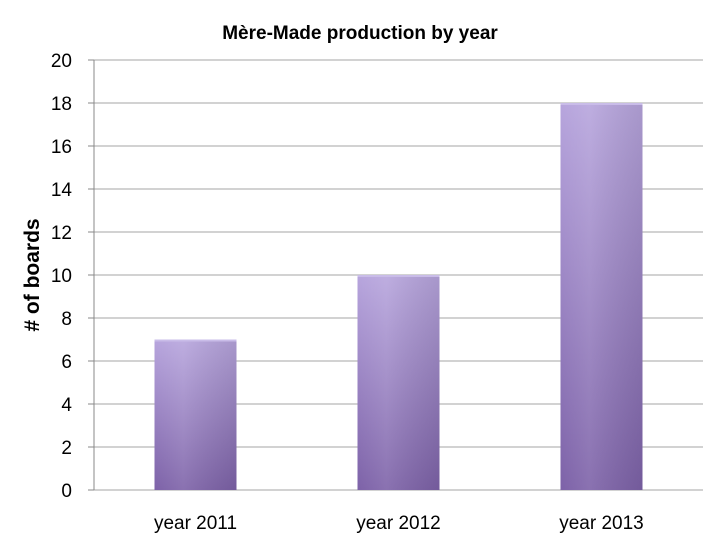  I want to click on y-tick-label: 0, so click(66, 491).